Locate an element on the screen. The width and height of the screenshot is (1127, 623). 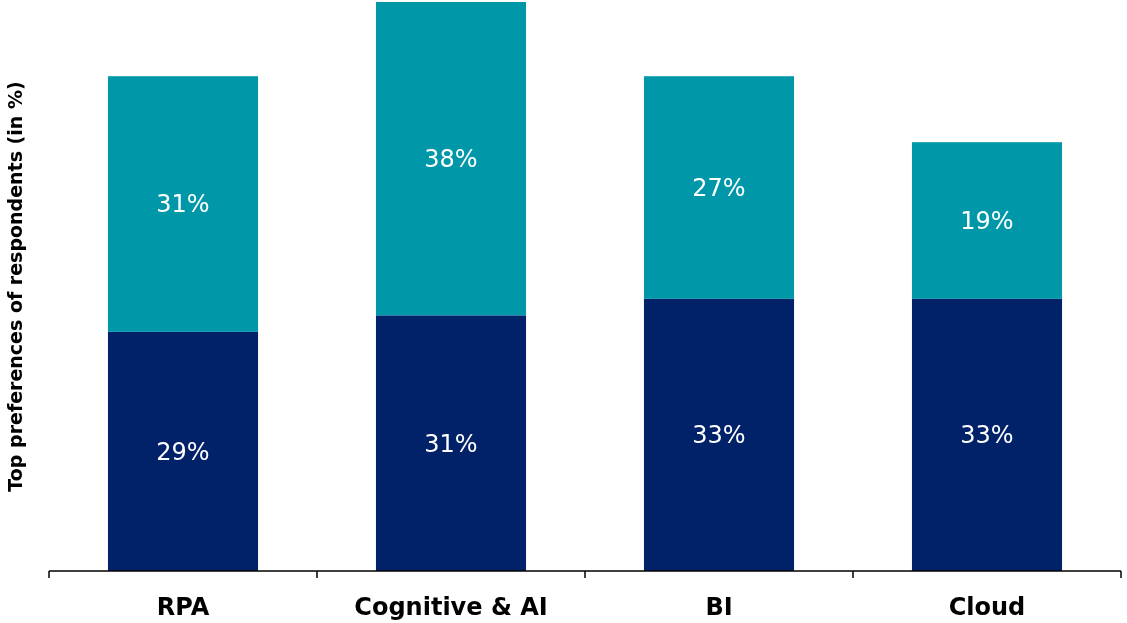
data-label: 27% is located at coordinates (719, 187).